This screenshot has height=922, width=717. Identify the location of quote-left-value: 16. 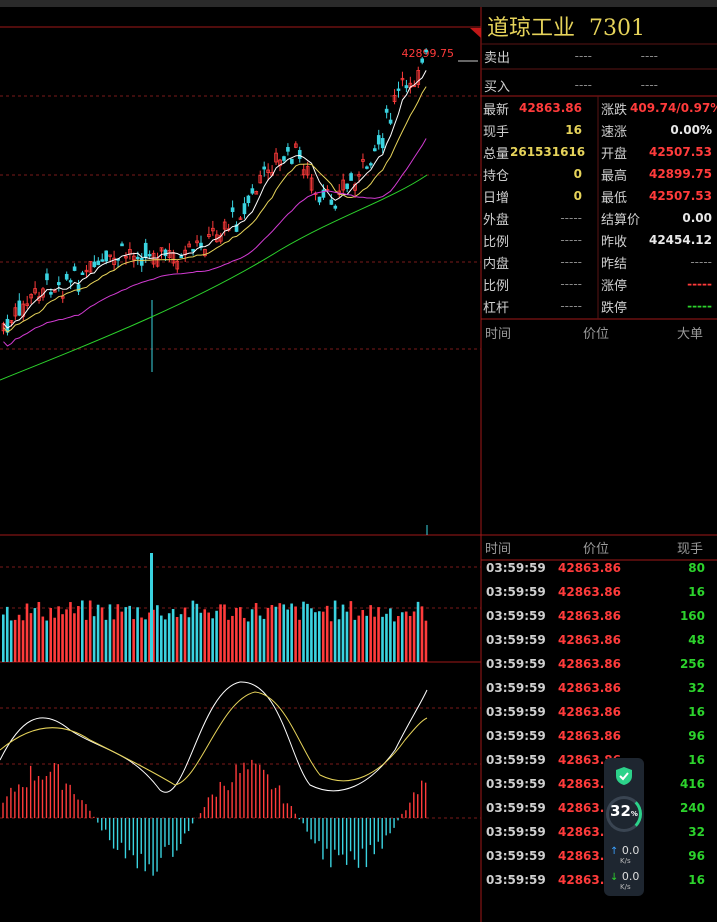
(573, 130).